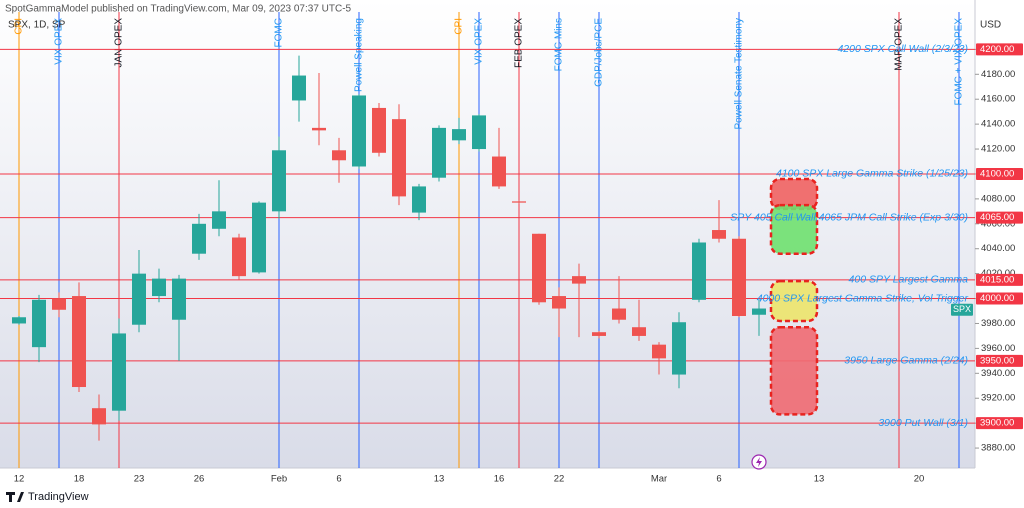 This screenshot has height=508, width=1024. I want to click on level-tag: 4100.00, so click(997, 173).